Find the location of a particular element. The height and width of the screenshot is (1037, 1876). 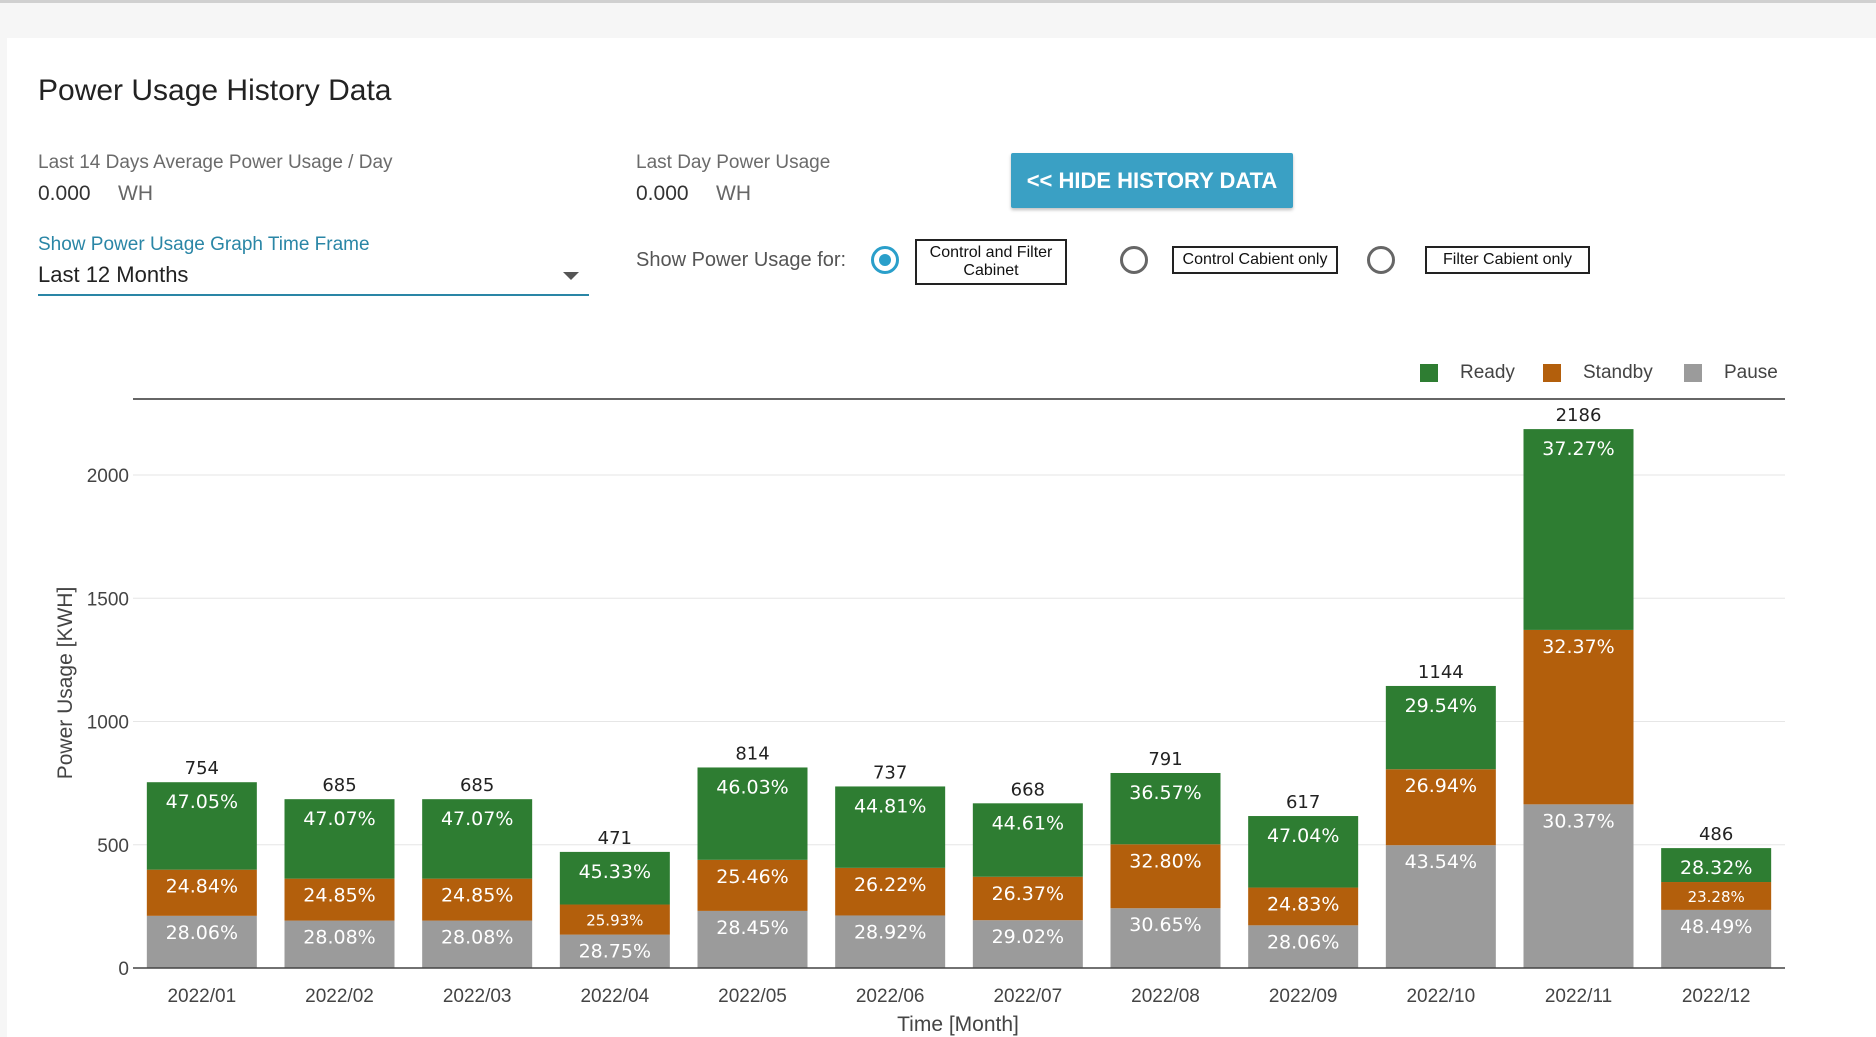

hide-history-button: << HIDE HISTORY DATA is located at coordinates (1152, 180).